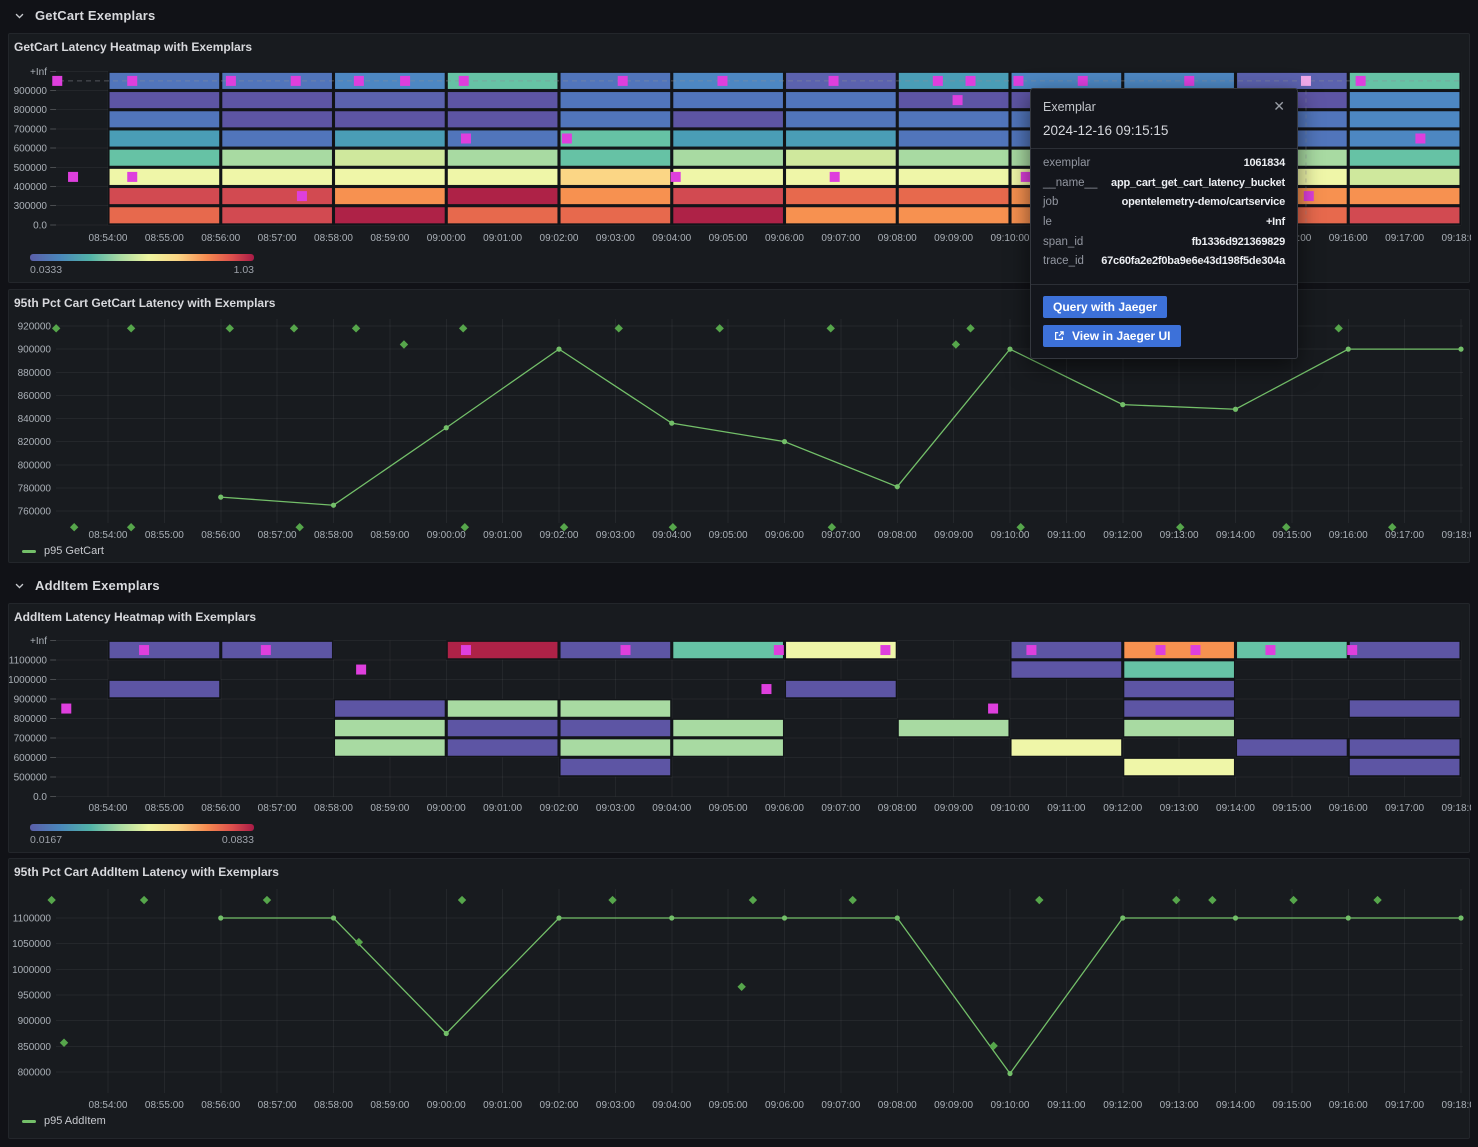 This screenshot has height=1147, width=1478. Describe the element at coordinates (64, 1121) in the screenshot. I see `legend-p95-additem: p95 AddItem` at that location.